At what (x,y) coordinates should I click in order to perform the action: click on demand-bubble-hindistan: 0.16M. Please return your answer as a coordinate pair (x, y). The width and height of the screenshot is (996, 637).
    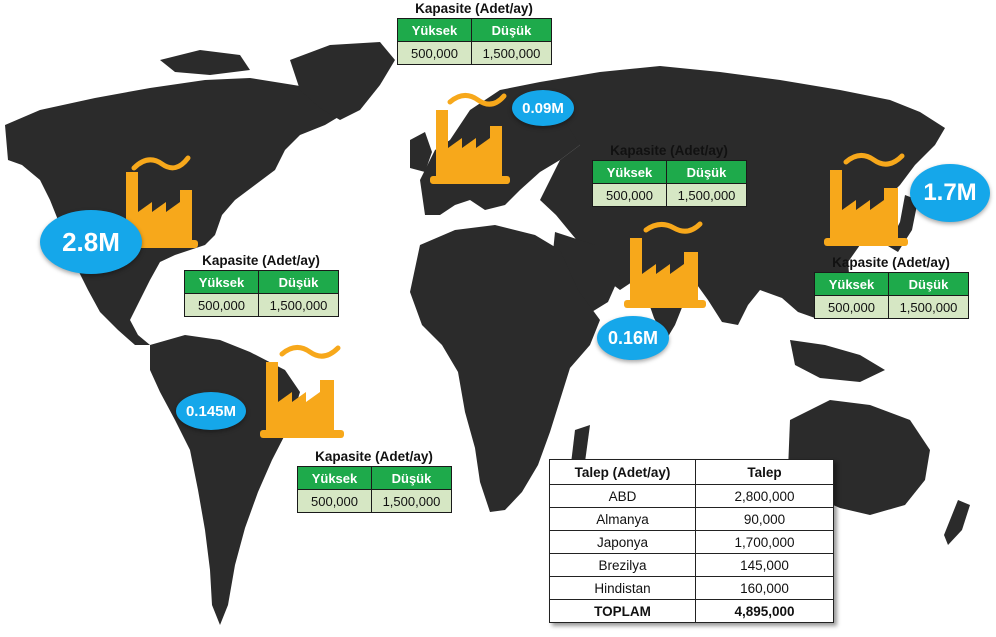
    Looking at the image, I should click on (633, 338).